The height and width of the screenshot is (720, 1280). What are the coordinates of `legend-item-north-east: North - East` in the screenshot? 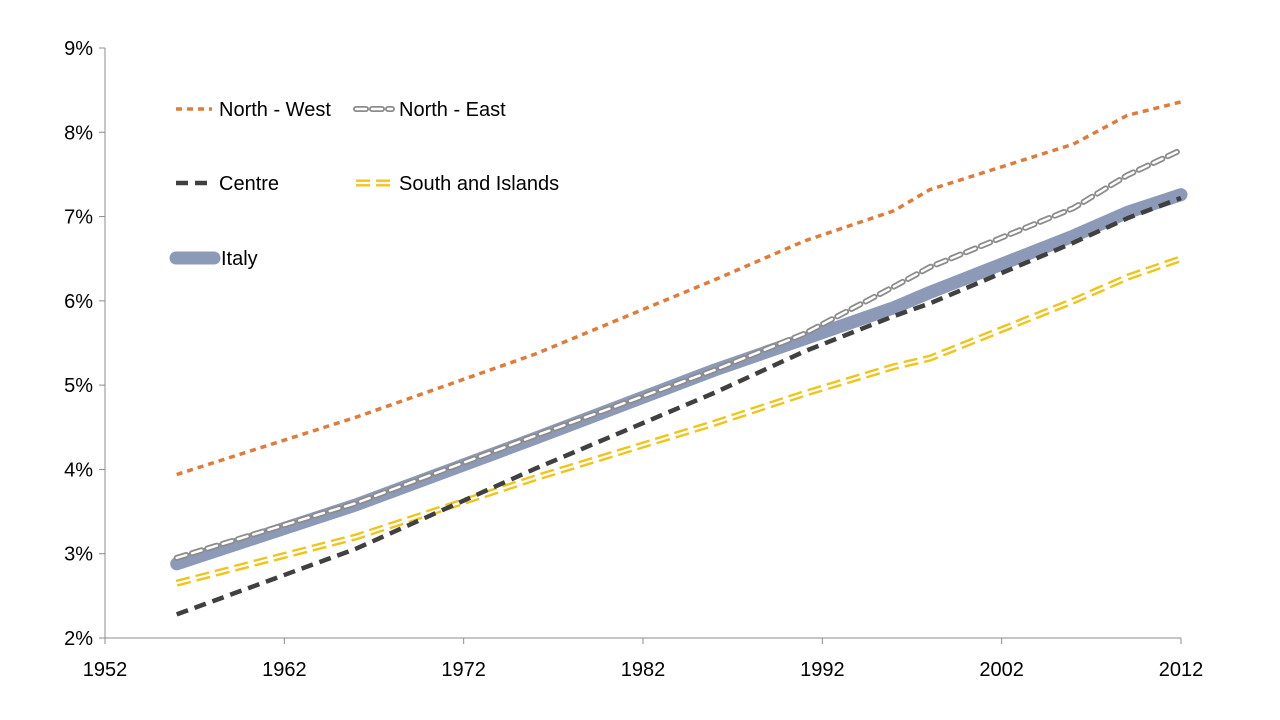 It's located at (429, 110).